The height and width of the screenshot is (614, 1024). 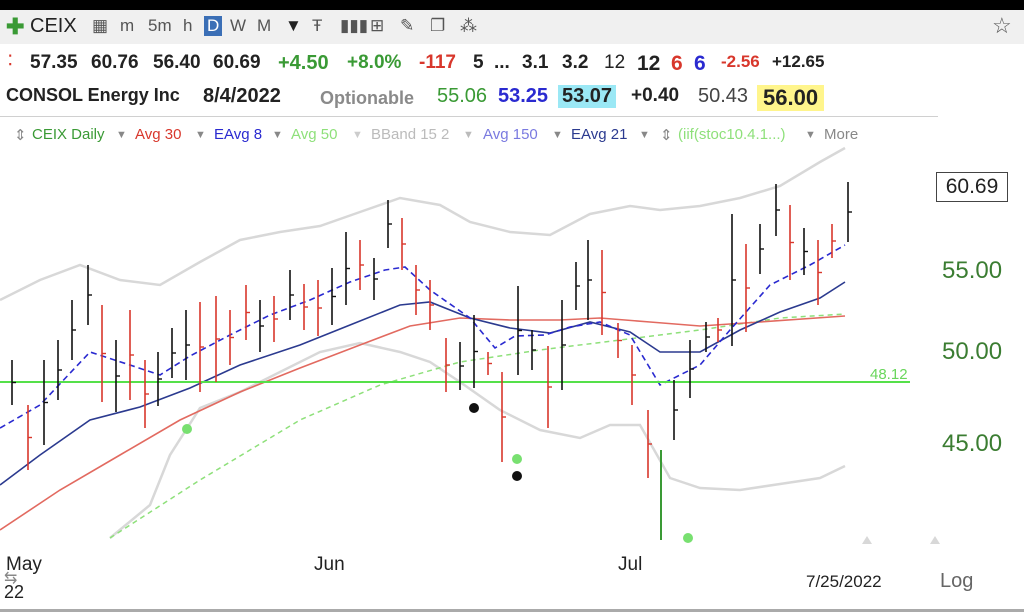 What do you see at coordinates (599, 134) in the screenshot?
I see `legend-eavg21: EAvg 21` at bounding box center [599, 134].